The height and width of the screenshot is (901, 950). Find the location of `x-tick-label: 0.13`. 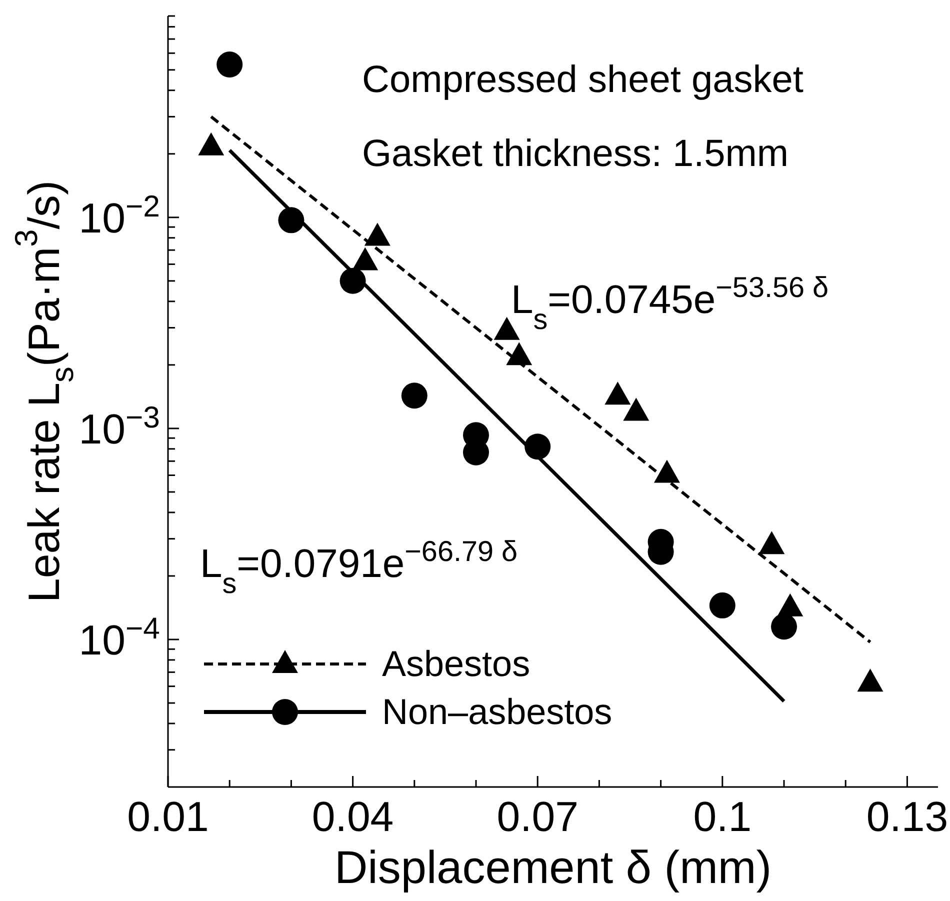

x-tick-label: 0.13 is located at coordinates (907, 816).